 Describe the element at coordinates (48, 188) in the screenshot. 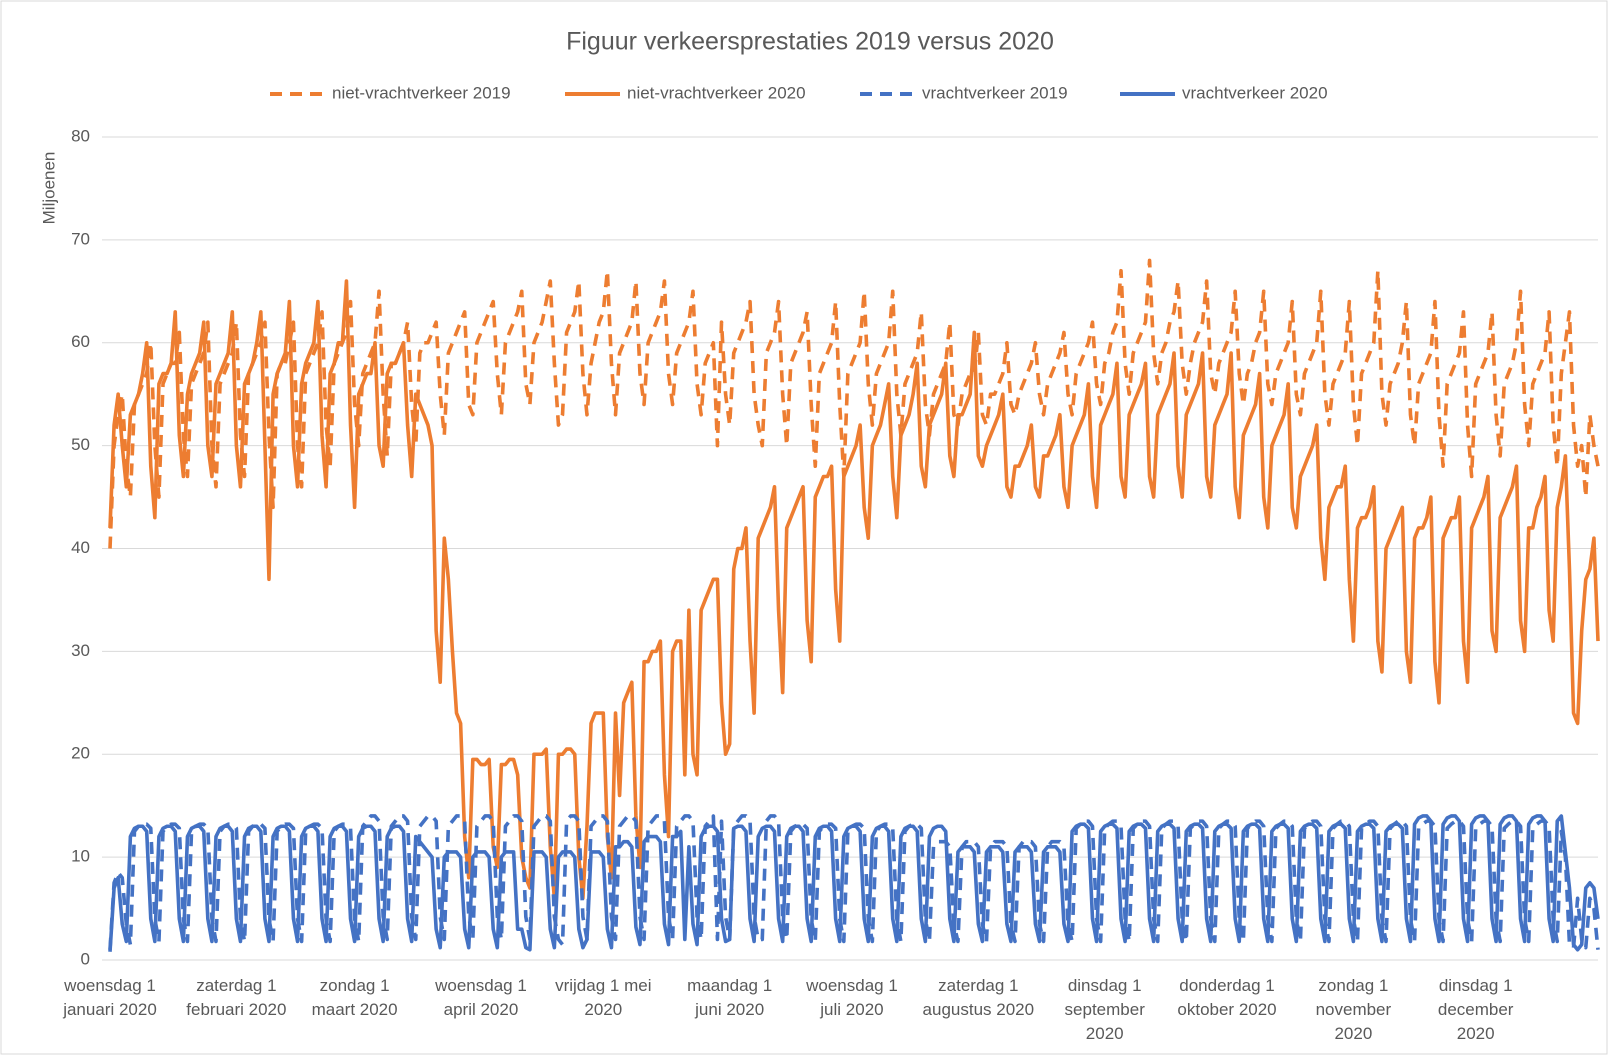

I see `y-axis-label: Miljoenen` at that location.